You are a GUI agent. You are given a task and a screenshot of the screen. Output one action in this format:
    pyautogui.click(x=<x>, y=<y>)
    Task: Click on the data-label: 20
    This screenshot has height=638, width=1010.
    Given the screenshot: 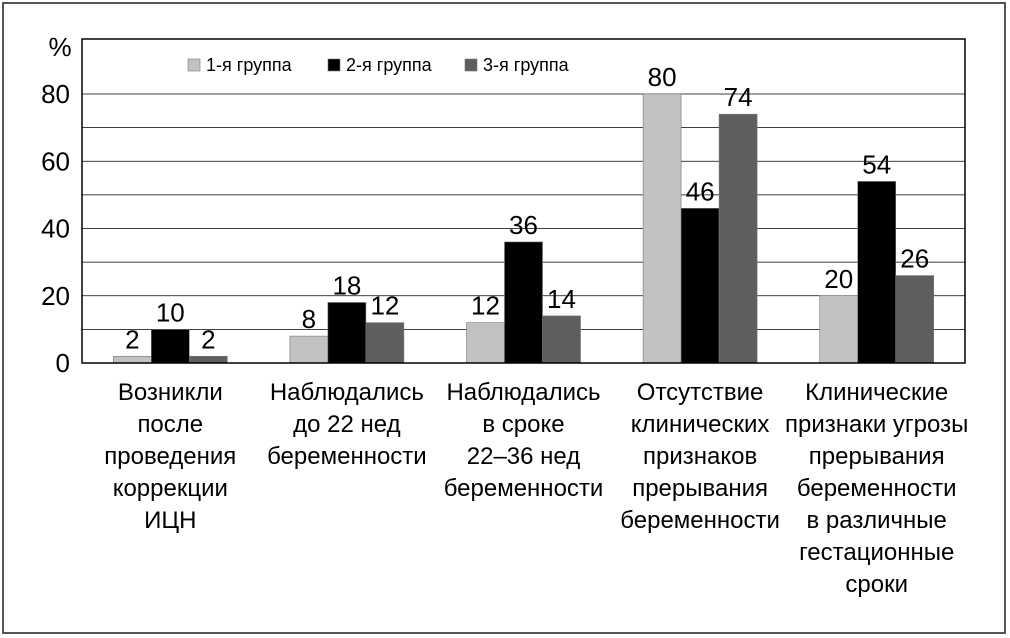 What is the action you would take?
    pyautogui.click(x=838, y=279)
    